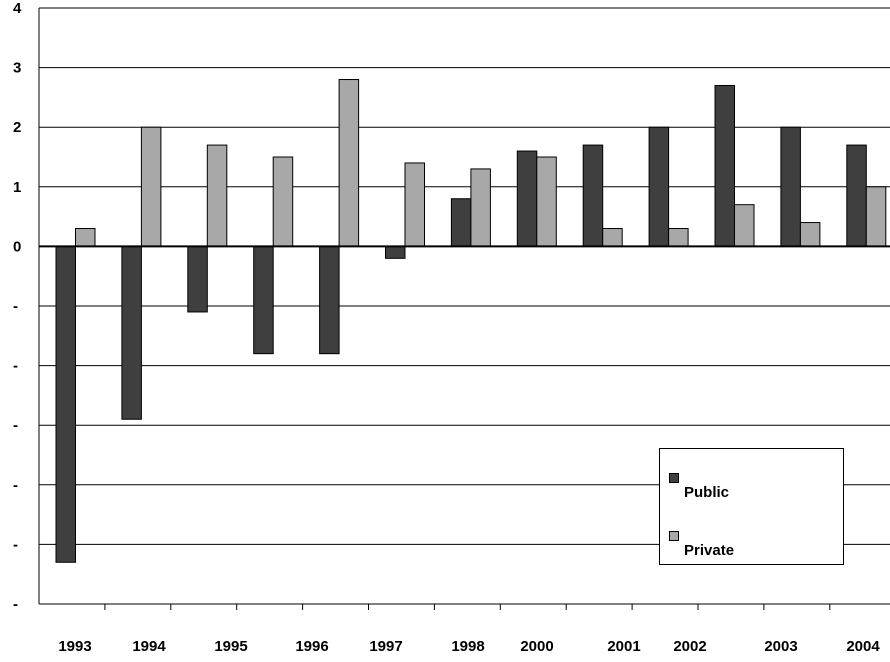 This screenshot has height=662, width=890. I want to click on y-tick-label: 4, so click(17, 8).